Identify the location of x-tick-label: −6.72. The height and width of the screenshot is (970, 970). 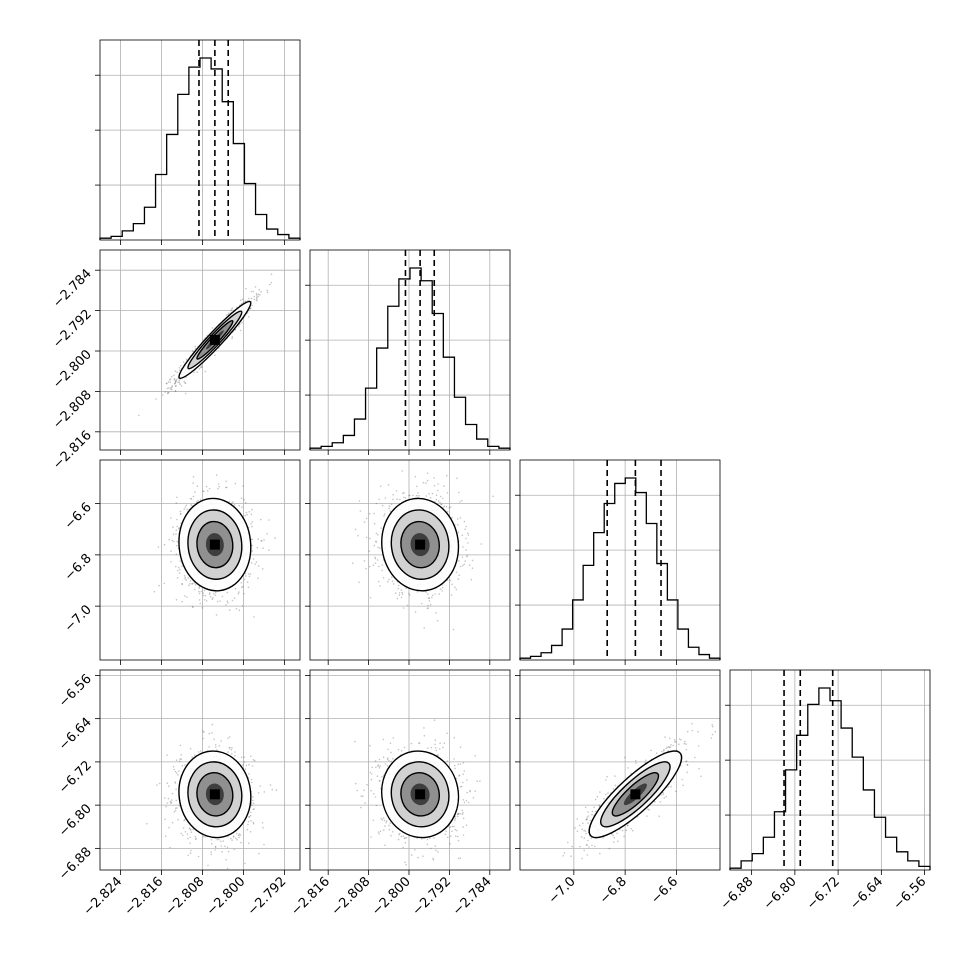
(823, 893).